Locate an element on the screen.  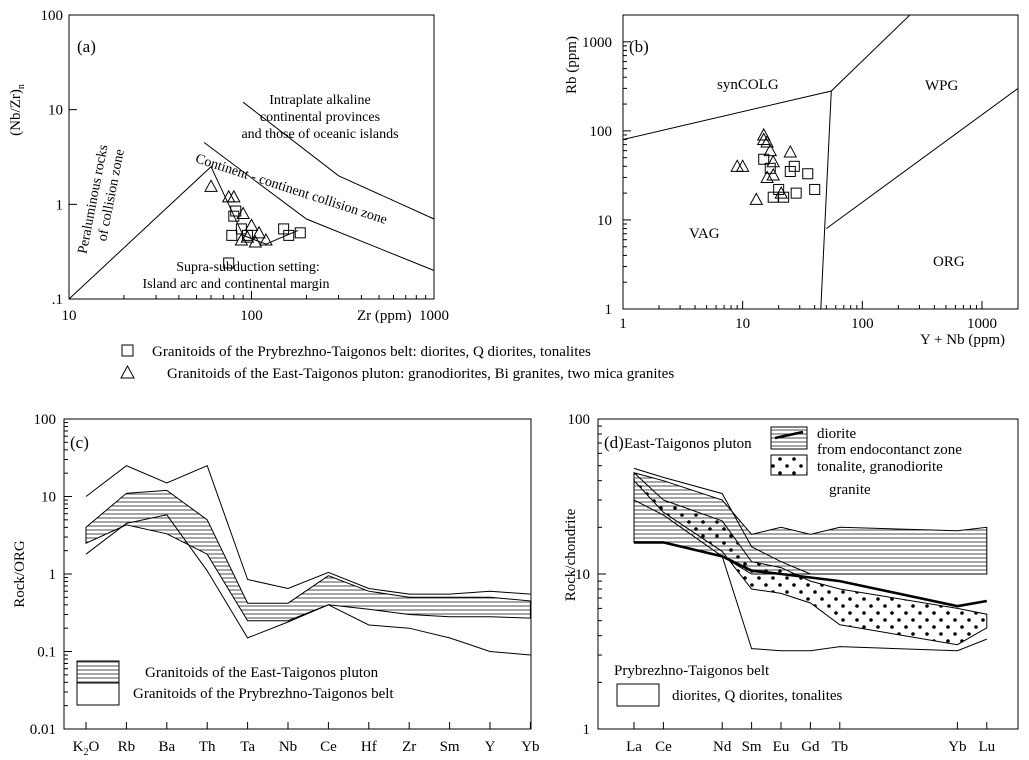
legend-c-pluton: Granitoids of the East-Taigonos pluton is located at coordinates (262, 673).